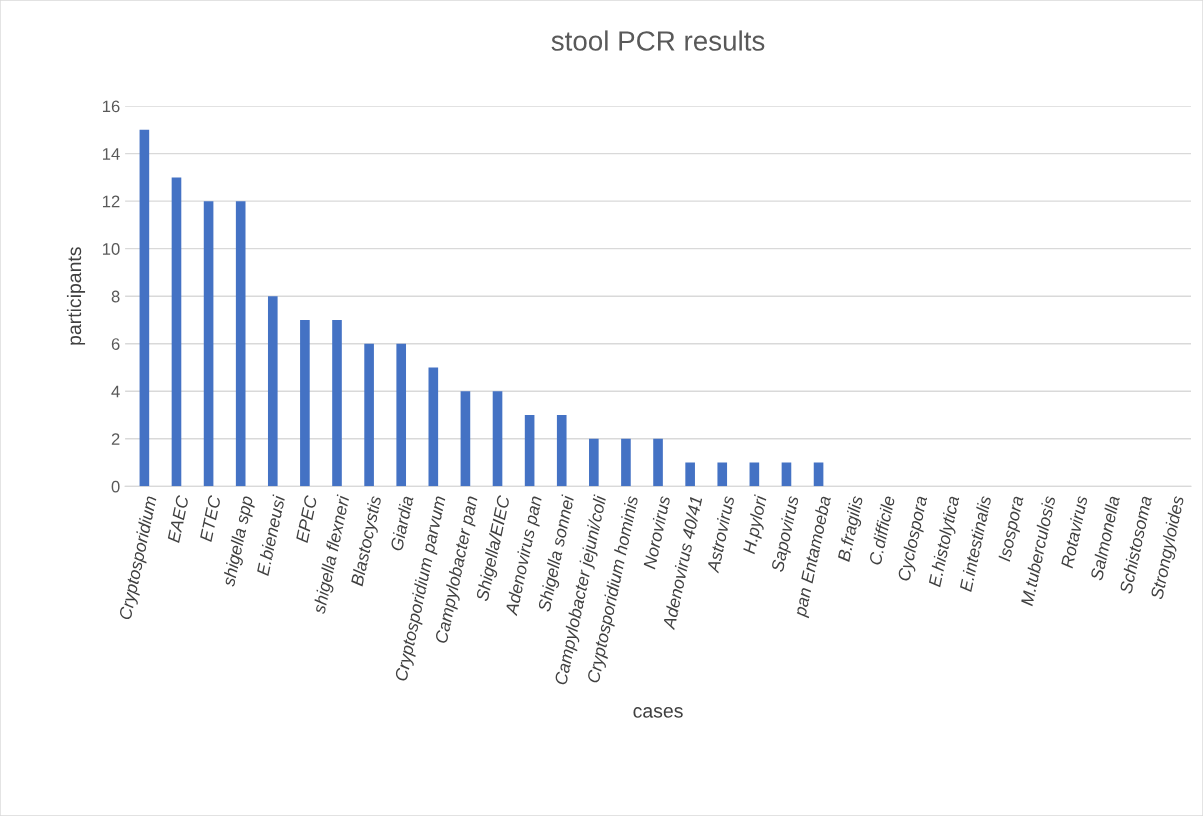 Image resolution: width=1203 pixels, height=816 pixels. What do you see at coordinates (111, 201) in the screenshot?
I see `y-tick-label: 12` at bounding box center [111, 201].